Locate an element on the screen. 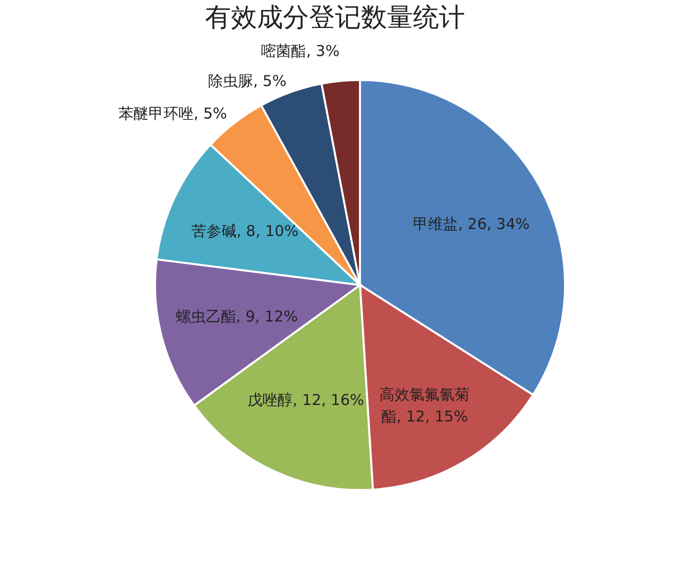 The width and height of the screenshot is (694, 568). slice-label: 苦参碱, 8, 10% is located at coordinates (245, 231).